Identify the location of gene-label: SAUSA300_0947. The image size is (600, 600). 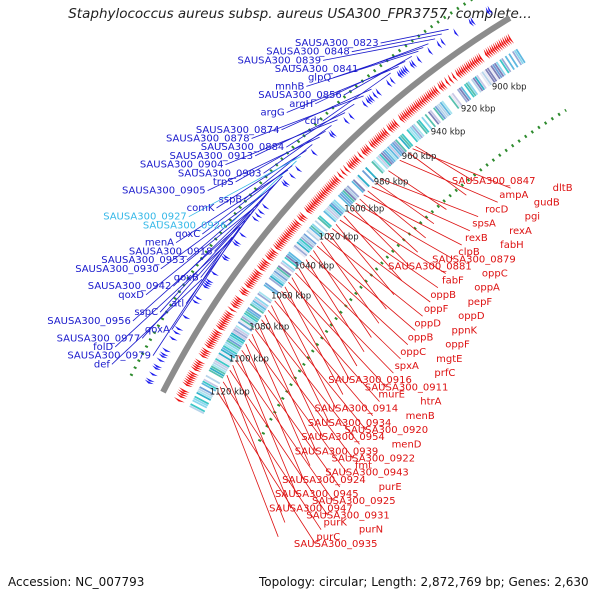
(311, 508).